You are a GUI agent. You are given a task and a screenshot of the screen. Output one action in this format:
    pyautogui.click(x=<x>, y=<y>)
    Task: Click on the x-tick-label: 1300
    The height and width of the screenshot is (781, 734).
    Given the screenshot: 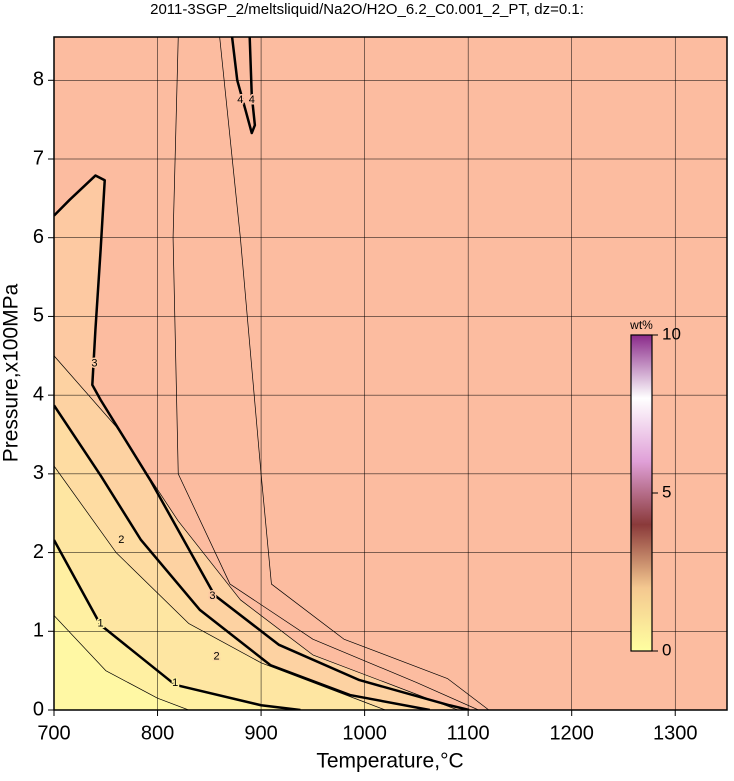 What is the action you would take?
    pyautogui.click(x=675, y=733)
    